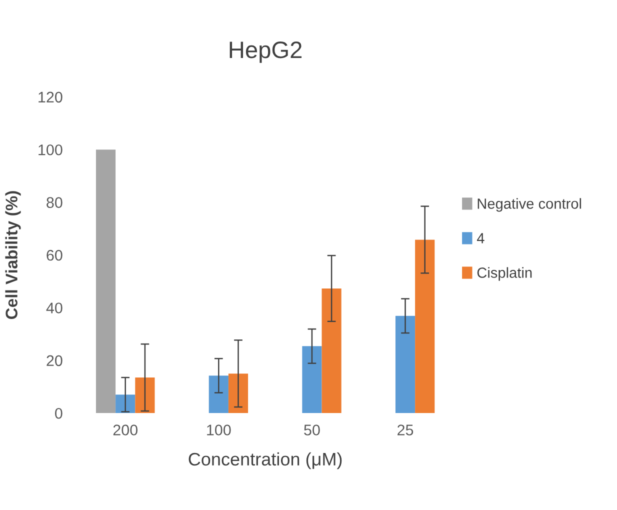 Image resolution: width=617 pixels, height=510 pixels. I want to click on y-tick-label: 100, so click(50, 150).